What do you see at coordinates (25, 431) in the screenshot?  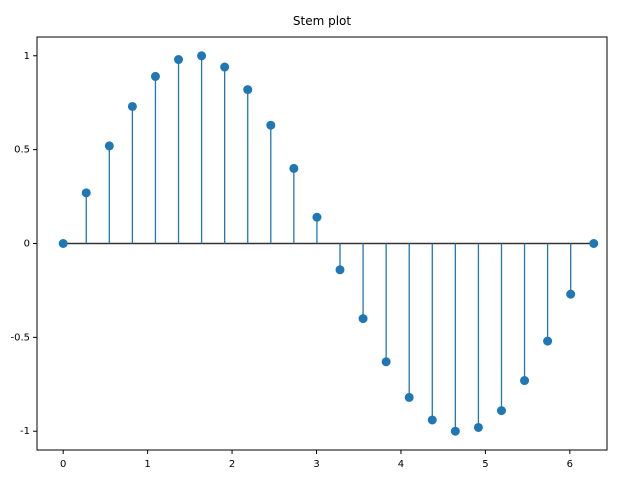 I see `y-tick-label: -1` at bounding box center [25, 431].